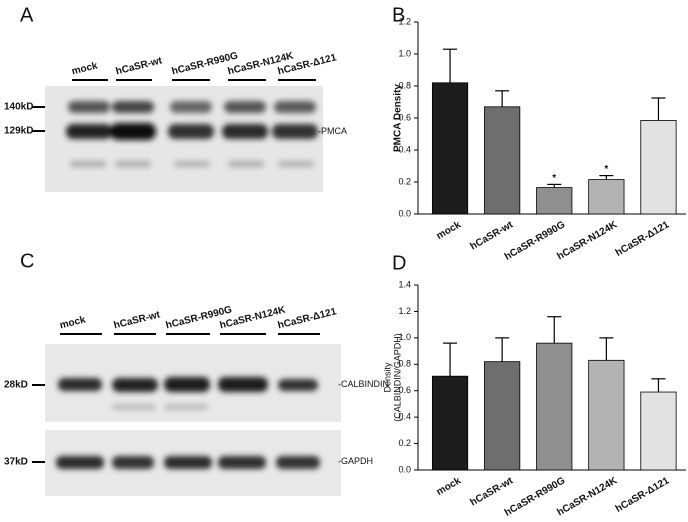 The width and height of the screenshot is (688, 522). What do you see at coordinates (399, 263) in the screenshot?
I see `panel-label: D` at bounding box center [399, 263].